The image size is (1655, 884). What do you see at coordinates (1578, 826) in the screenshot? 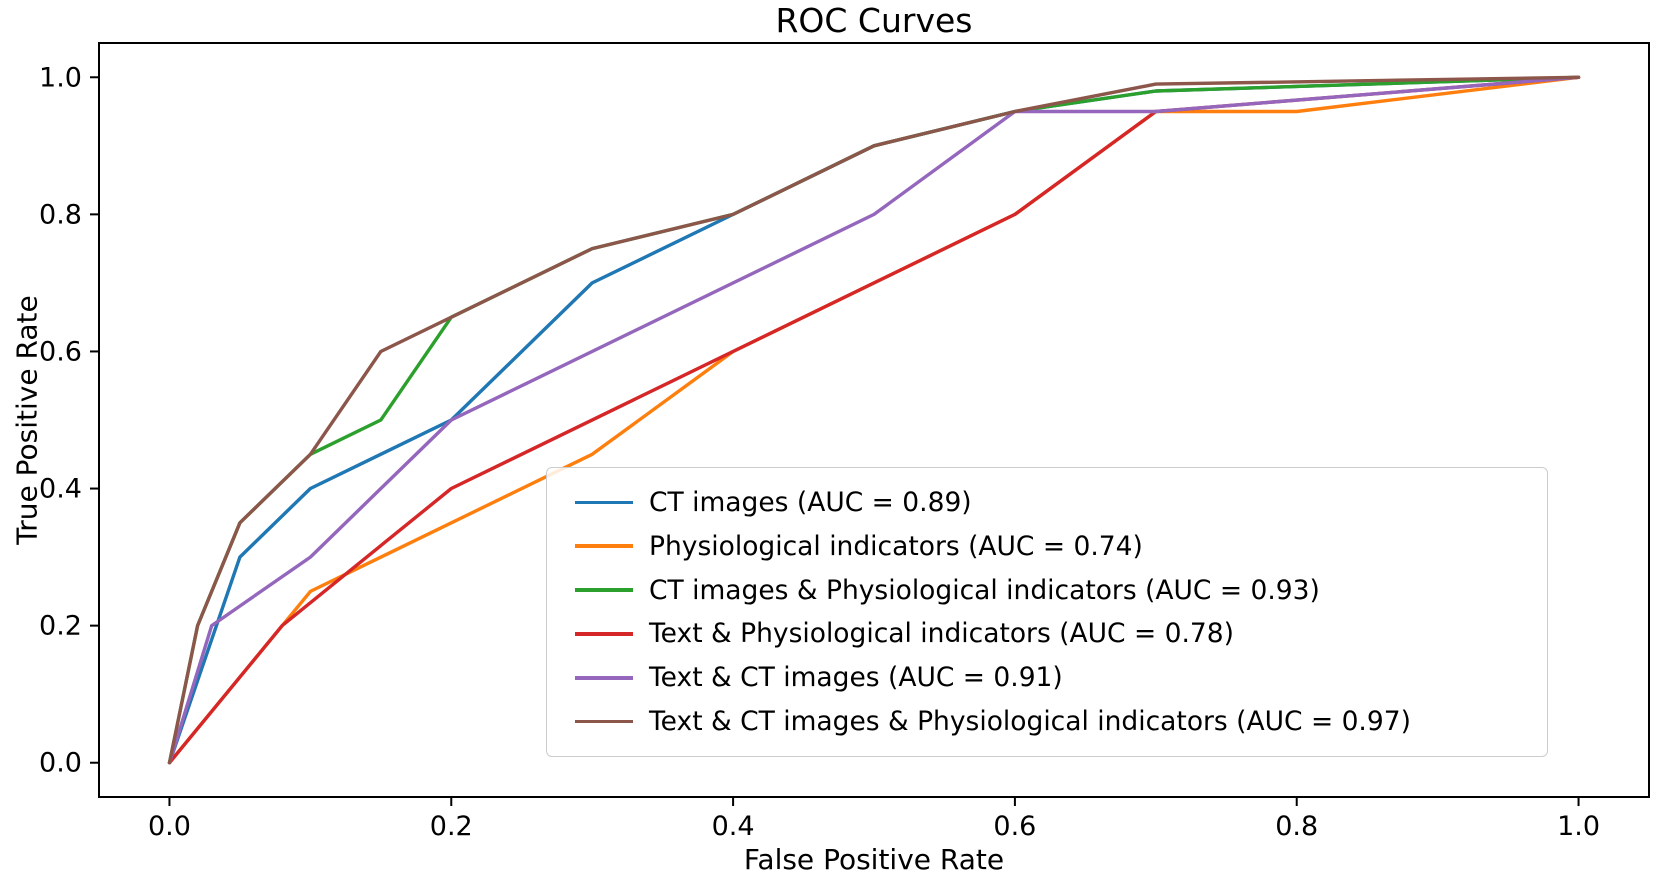
I see `x-tick-label: 1.0` at bounding box center [1578, 826].